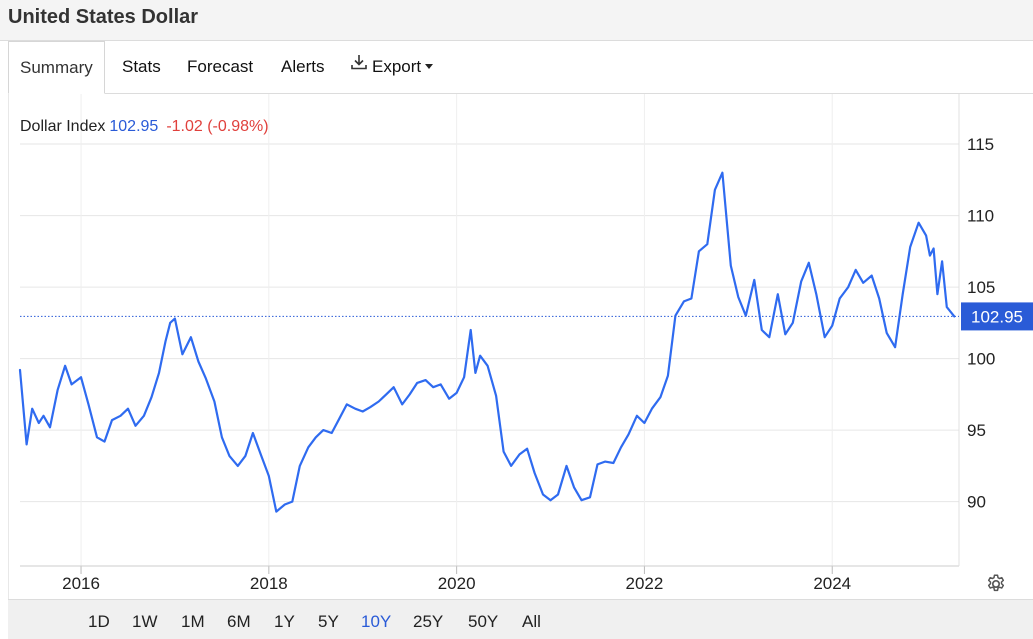 The width and height of the screenshot is (1033, 639). What do you see at coordinates (645, 583) in the screenshot?
I see `x-tick-label: 2022` at bounding box center [645, 583].